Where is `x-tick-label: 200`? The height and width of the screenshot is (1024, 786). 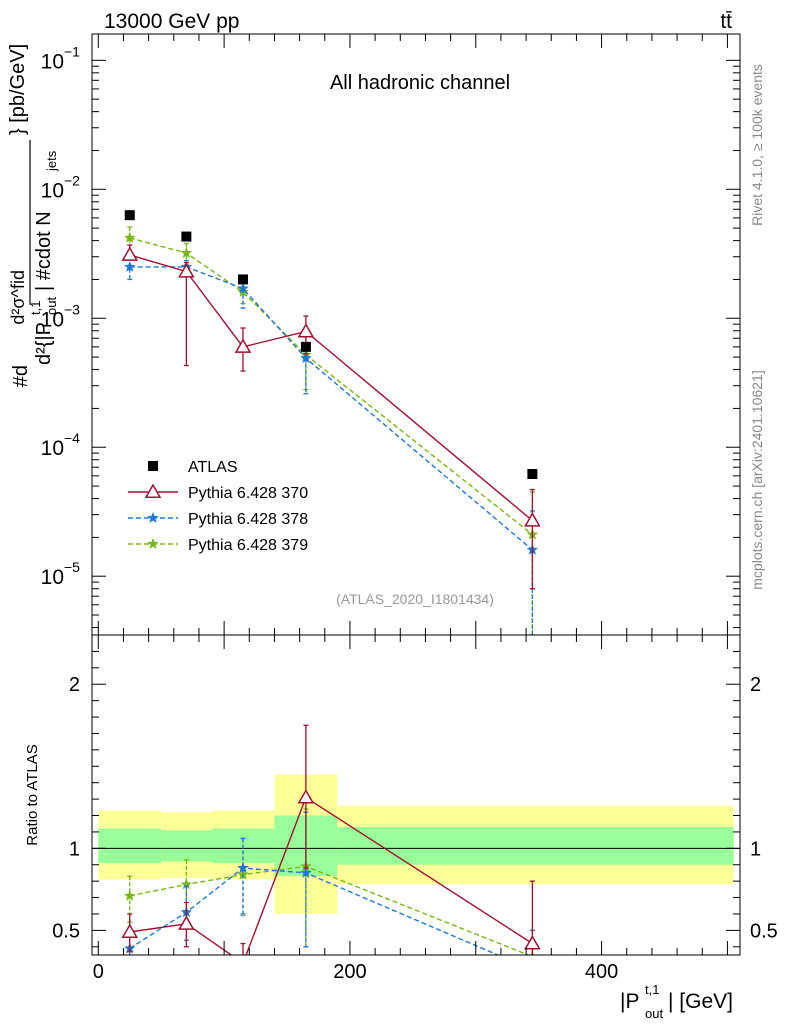 x-tick-label: 200 is located at coordinates (349, 972).